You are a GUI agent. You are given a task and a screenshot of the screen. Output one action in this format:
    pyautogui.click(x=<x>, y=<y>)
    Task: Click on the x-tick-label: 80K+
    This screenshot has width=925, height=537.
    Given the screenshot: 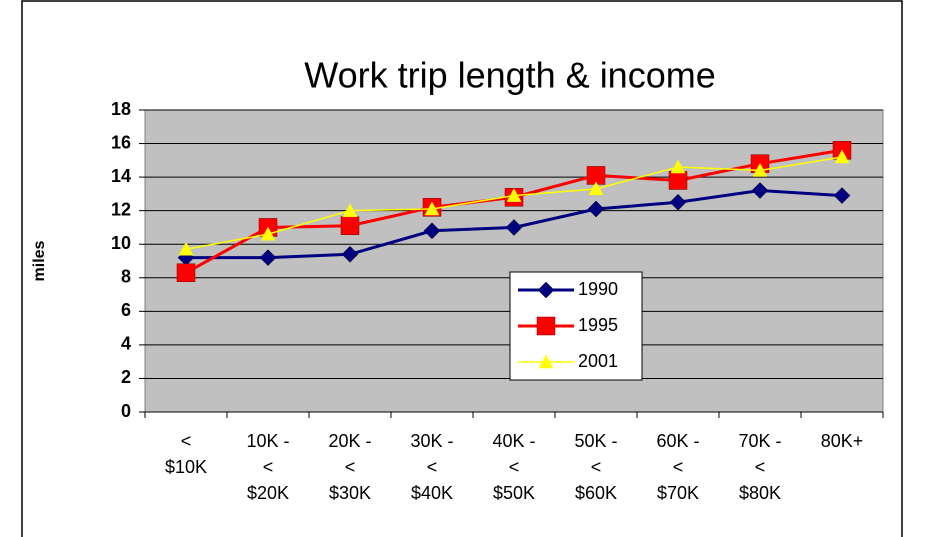 What is the action you would take?
    pyautogui.click(x=842, y=441)
    